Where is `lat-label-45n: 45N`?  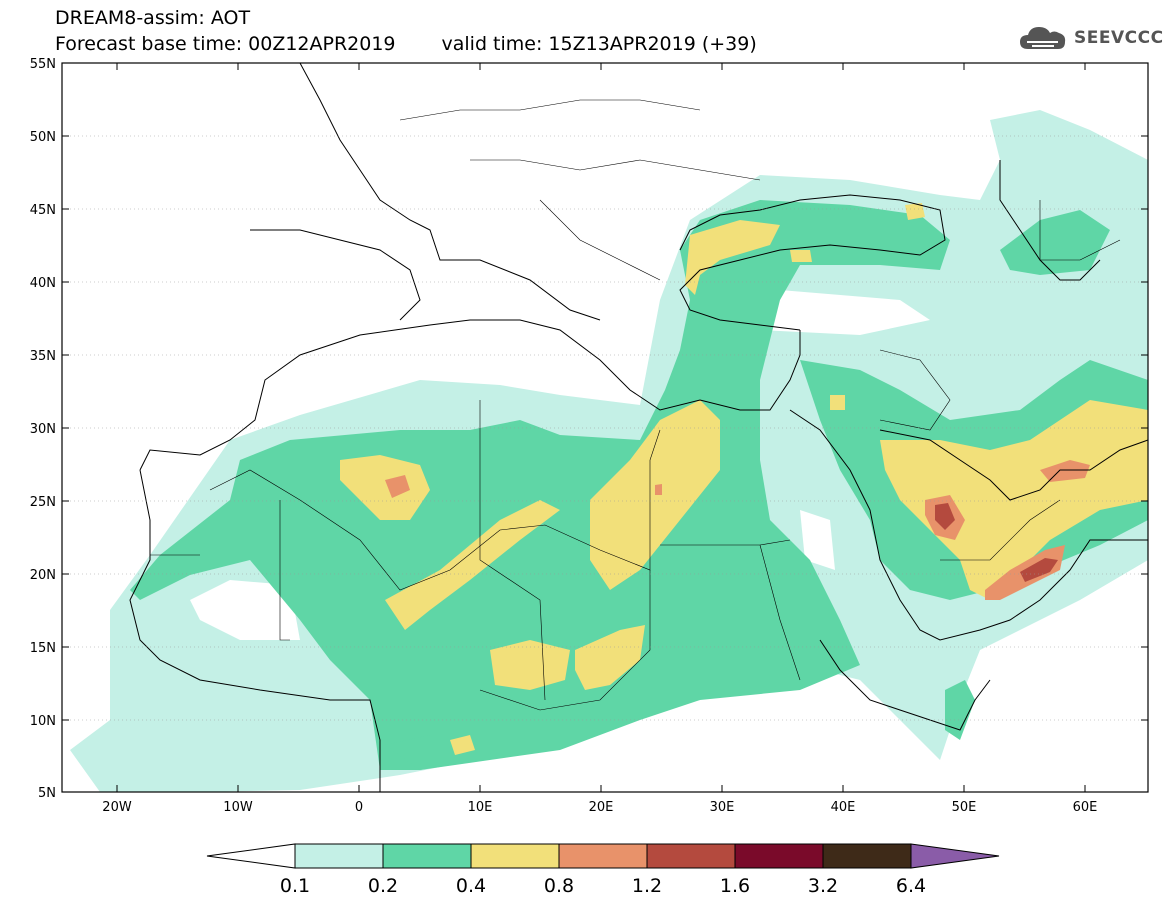
lat-label-45n: 45N is located at coordinates (43, 210).